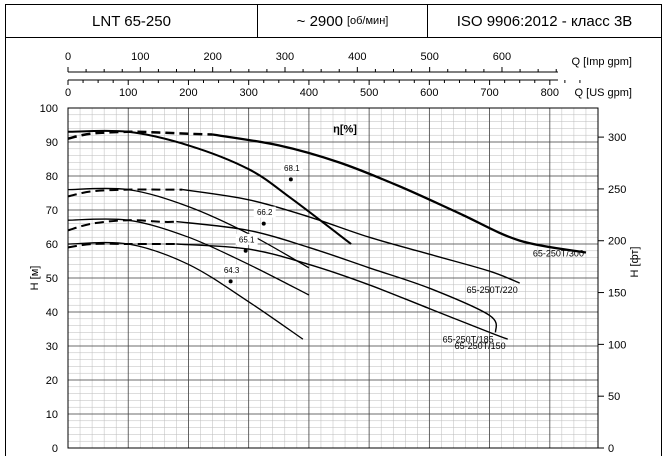 This screenshot has width=669, height=456. I want to click on series-label: 65-250T/300, so click(558, 254).